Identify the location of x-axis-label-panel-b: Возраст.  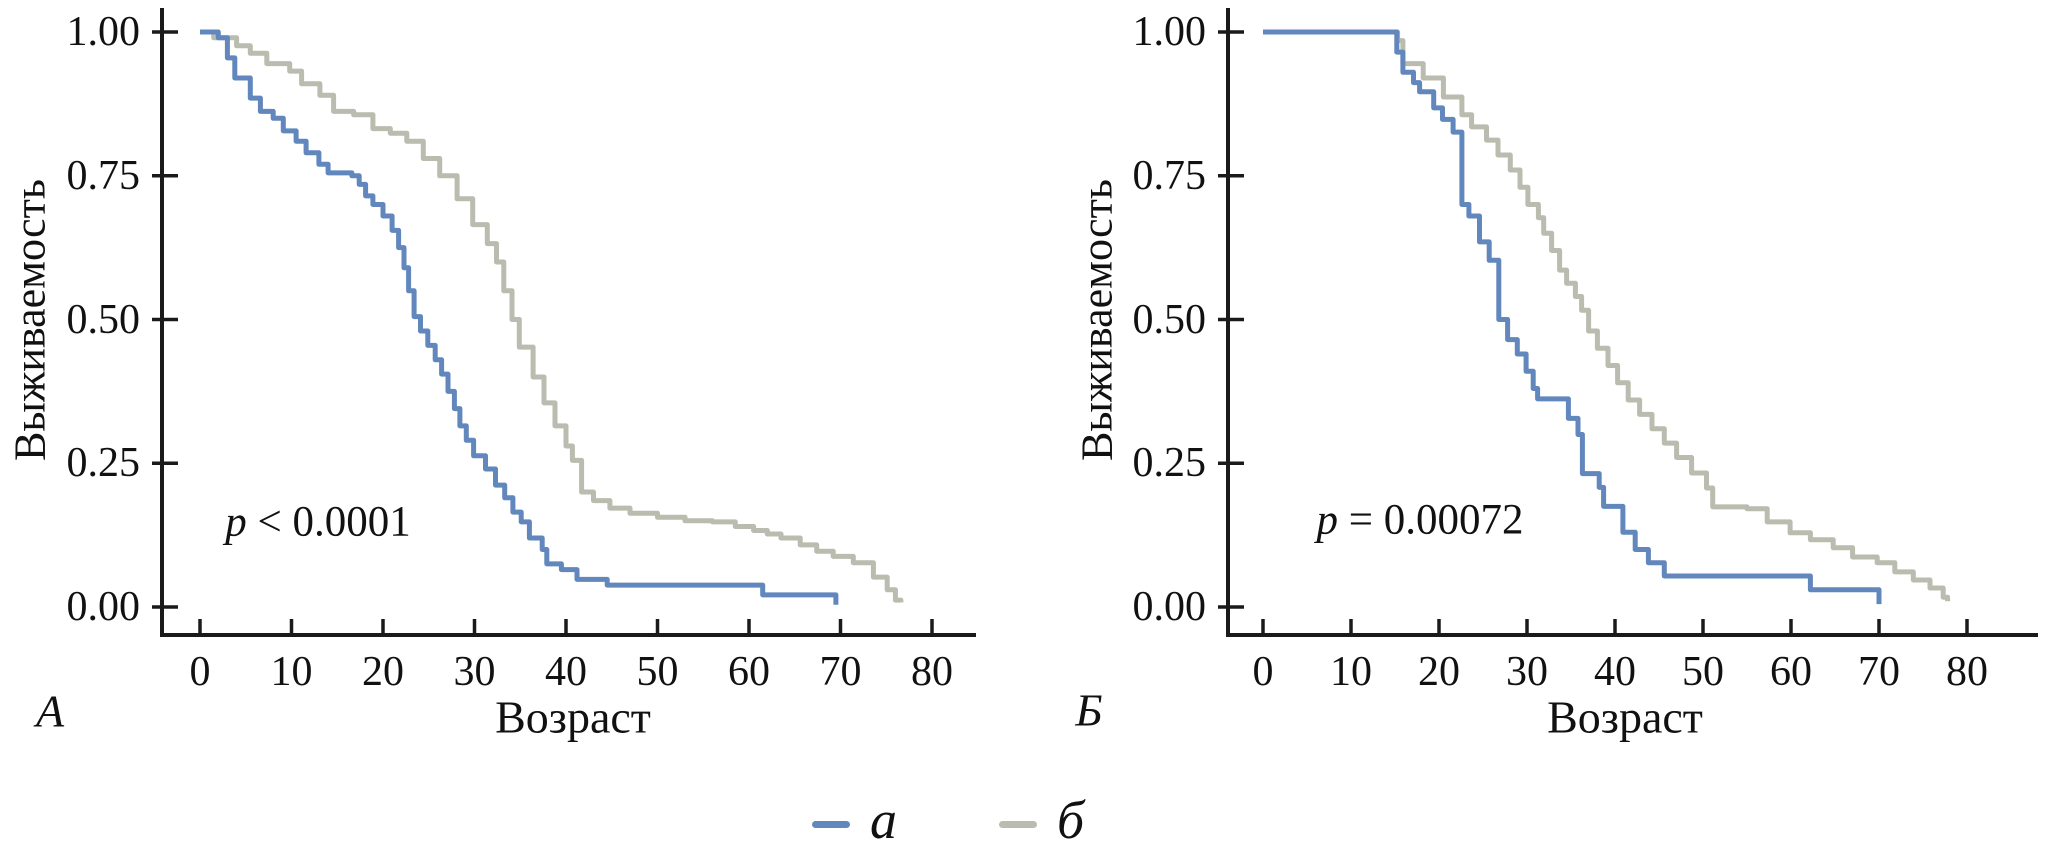
(1625, 717).